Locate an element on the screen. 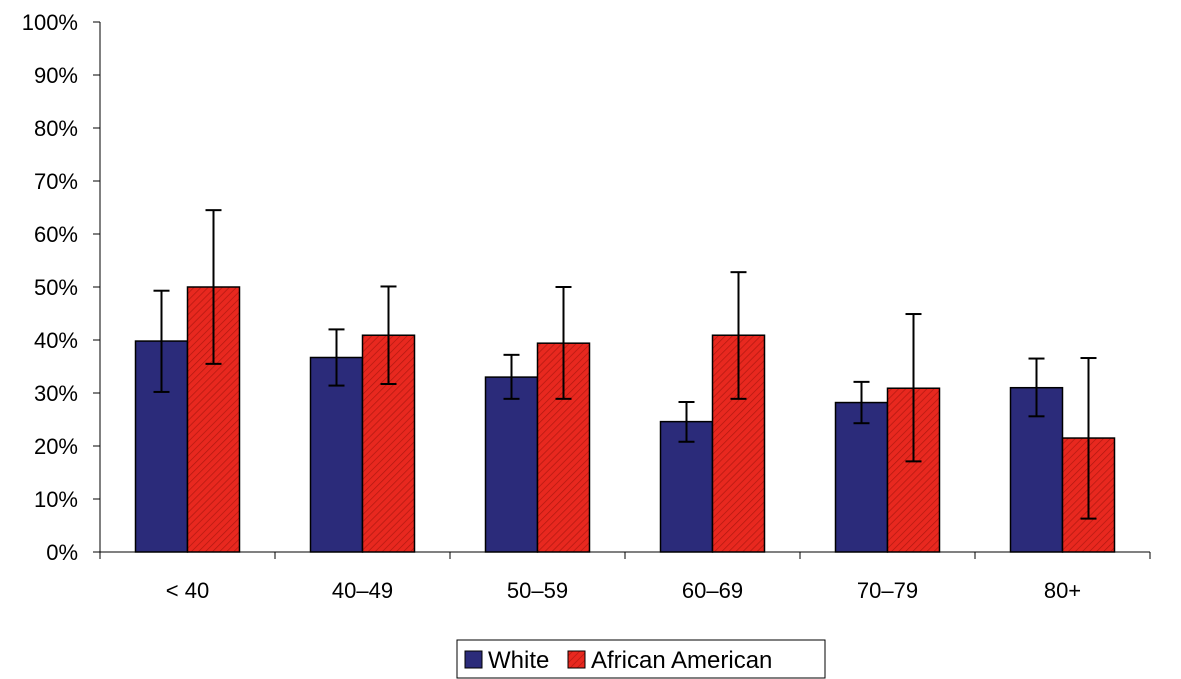 This screenshot has width=1181, height=679. y-tick-label: 60% is located at coordinates (56, 234).